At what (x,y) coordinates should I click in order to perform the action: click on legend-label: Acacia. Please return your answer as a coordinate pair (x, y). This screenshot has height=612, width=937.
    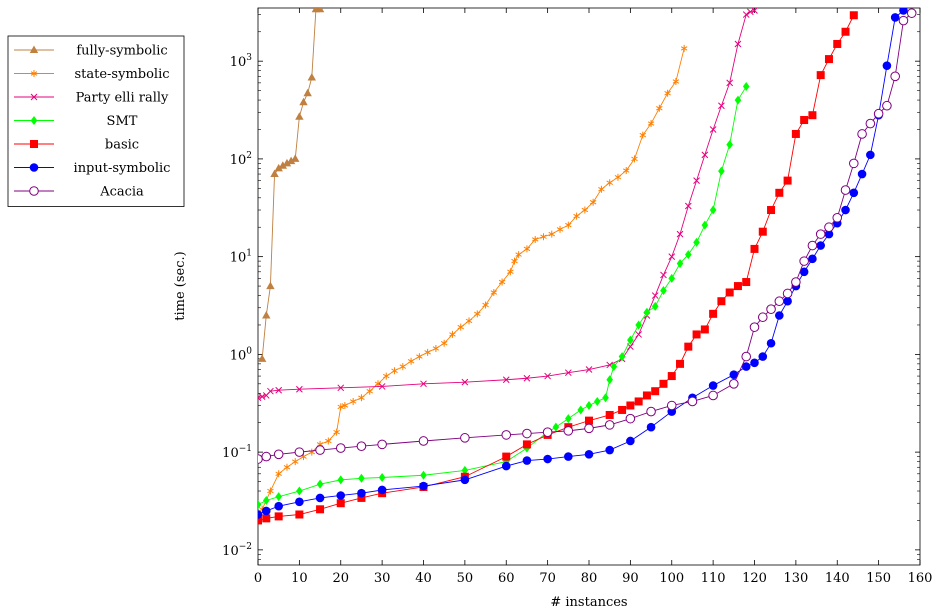
    Looking at the image, I should click on (121, 192).